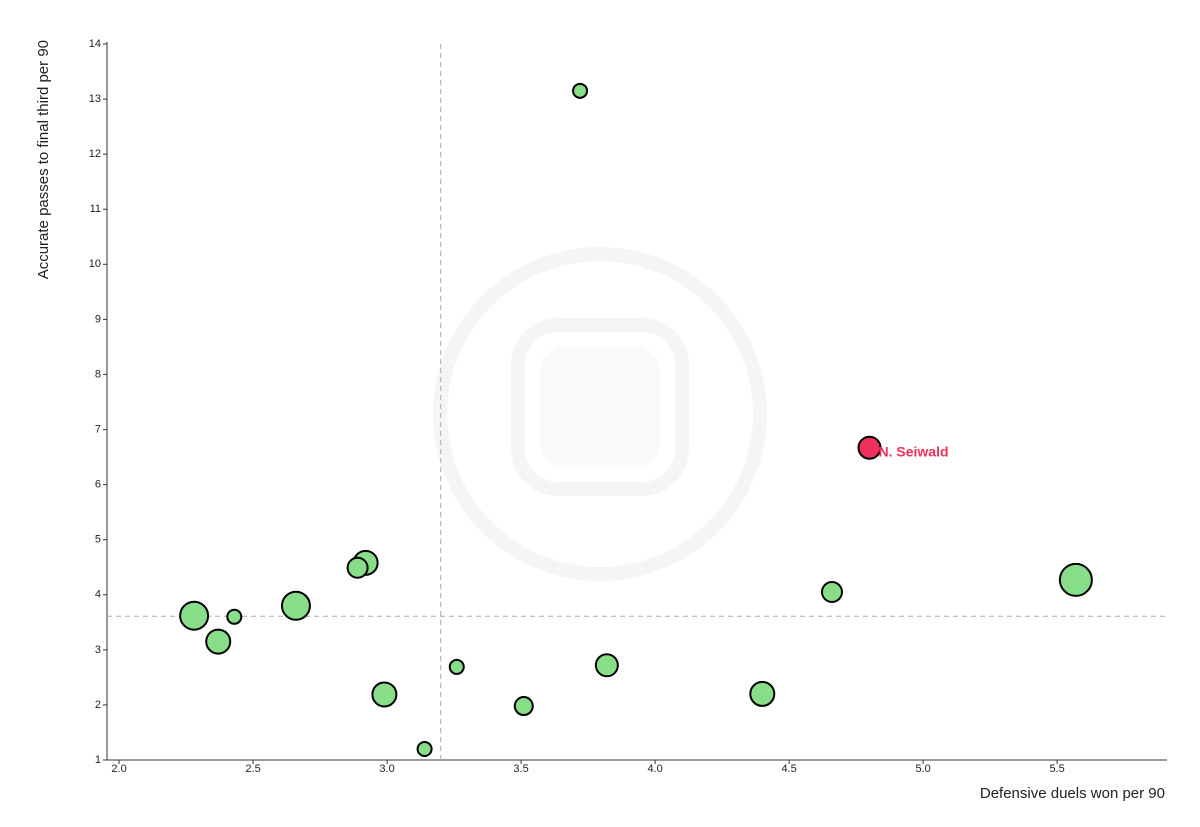  Describe the element at coordinates (98, 540) in the screenshot. I see `y-tick-label: 5` at that location.